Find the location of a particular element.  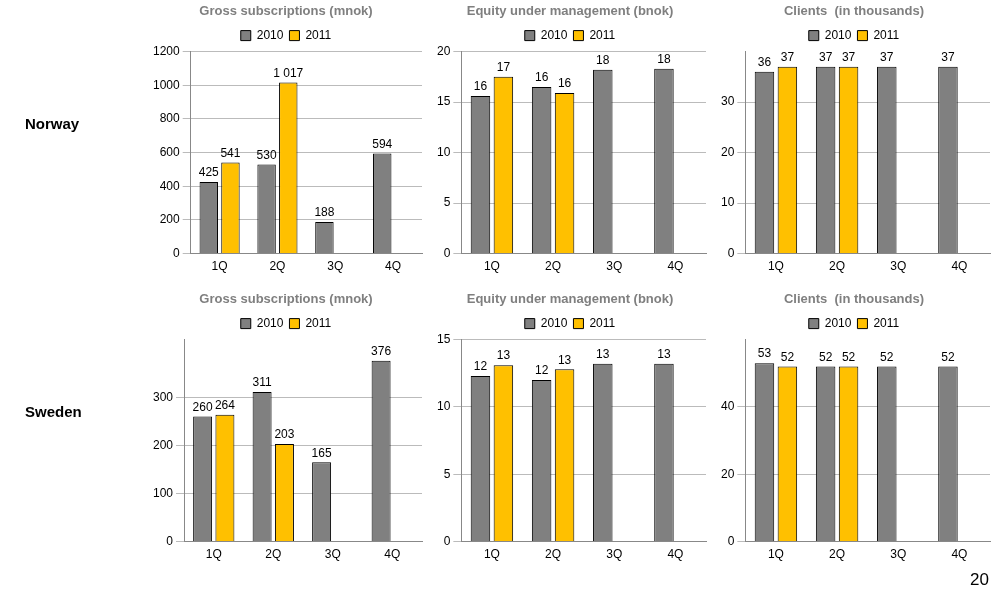

chart-title: Gross subscriptions (mnok) is located at coordinates (286, 11).